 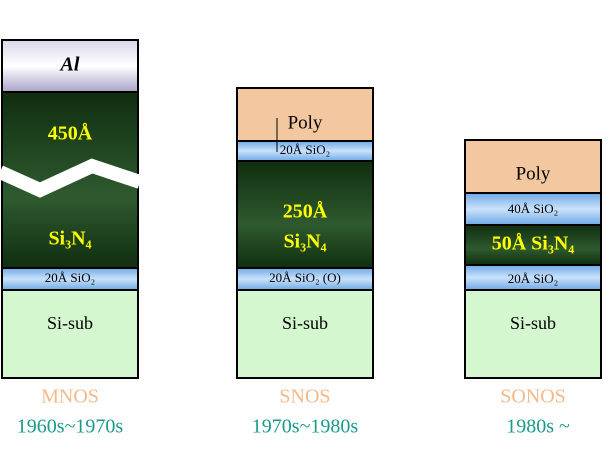 I want to click on layer-label: Al, so click(x=69, y=65).